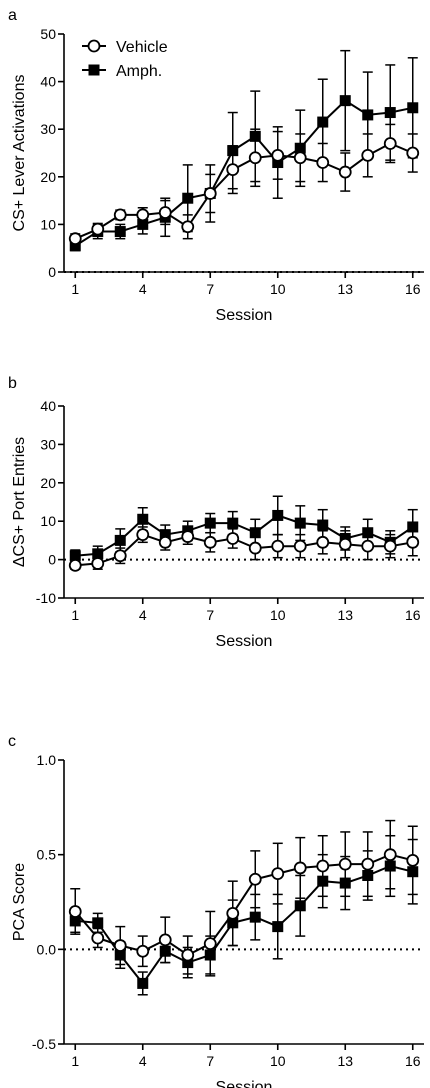 The width and height of the screenshot is (430, 1088). What do you see at coordinates (52, 560) in the screenshot?
I see `y-tick-label: 0` at bounding box center [52, 560].